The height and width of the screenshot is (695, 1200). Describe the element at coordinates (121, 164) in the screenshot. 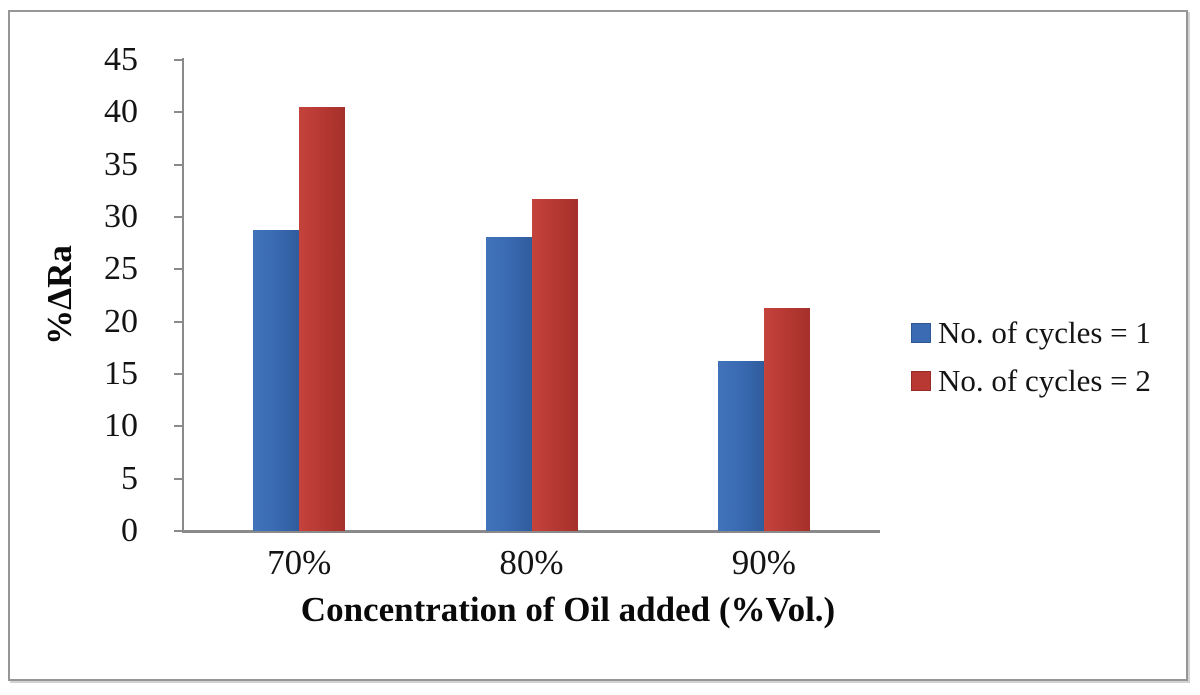

I see `y-tick-label: 35` at that location.